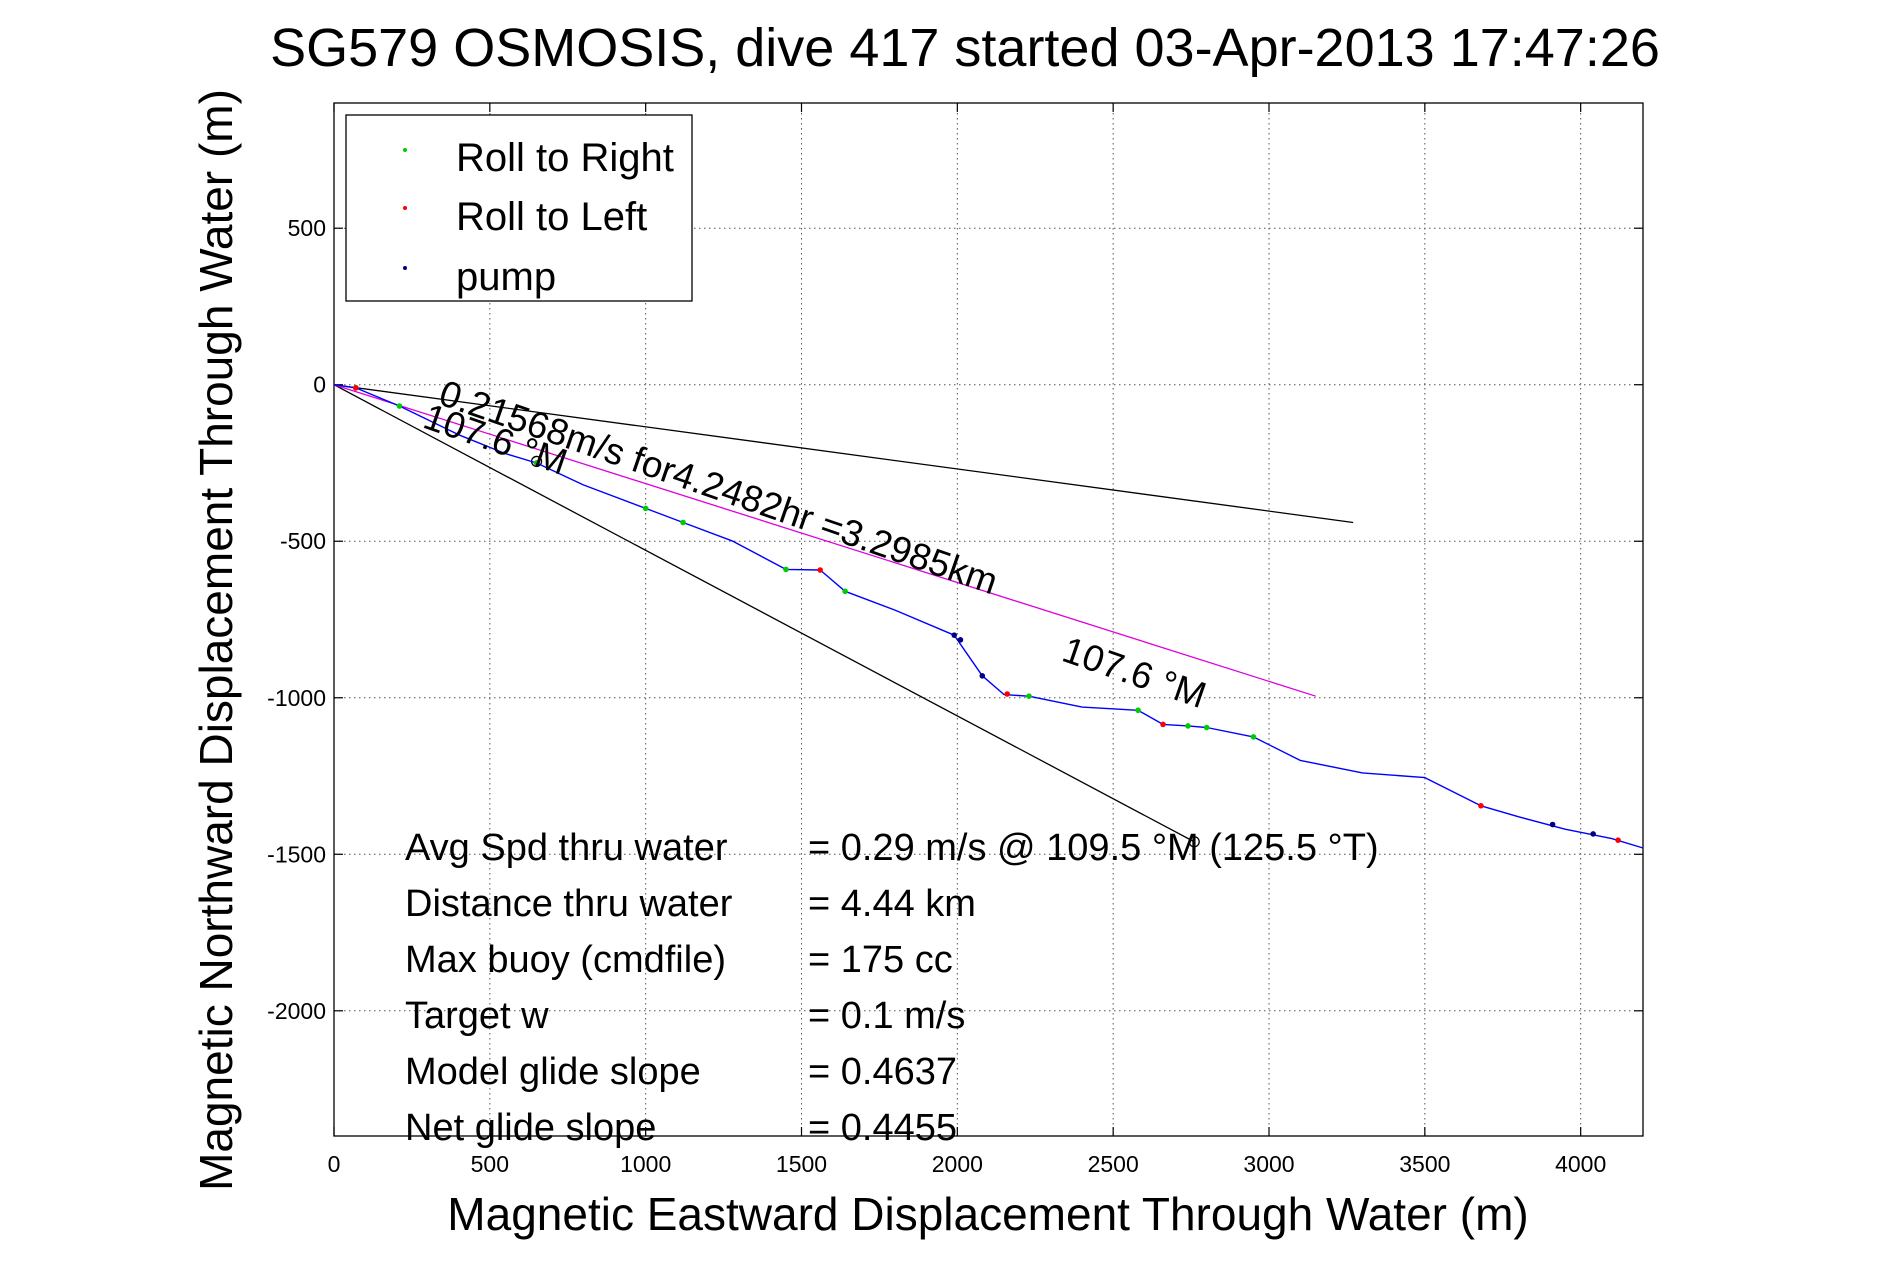 This screenshot has height=1262, width=1891. Describe the element at coordinates (551, 217) in the screenshot. I see `legend-label-roll-left: Roll to Left` at that location.